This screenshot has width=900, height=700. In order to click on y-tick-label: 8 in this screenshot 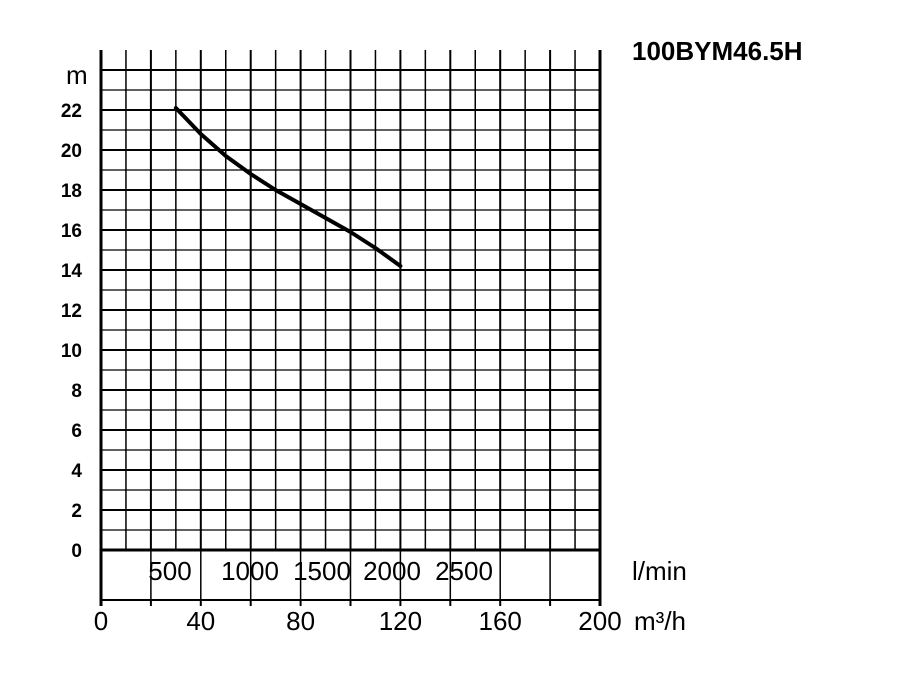, I will do `click(76, 391)`.